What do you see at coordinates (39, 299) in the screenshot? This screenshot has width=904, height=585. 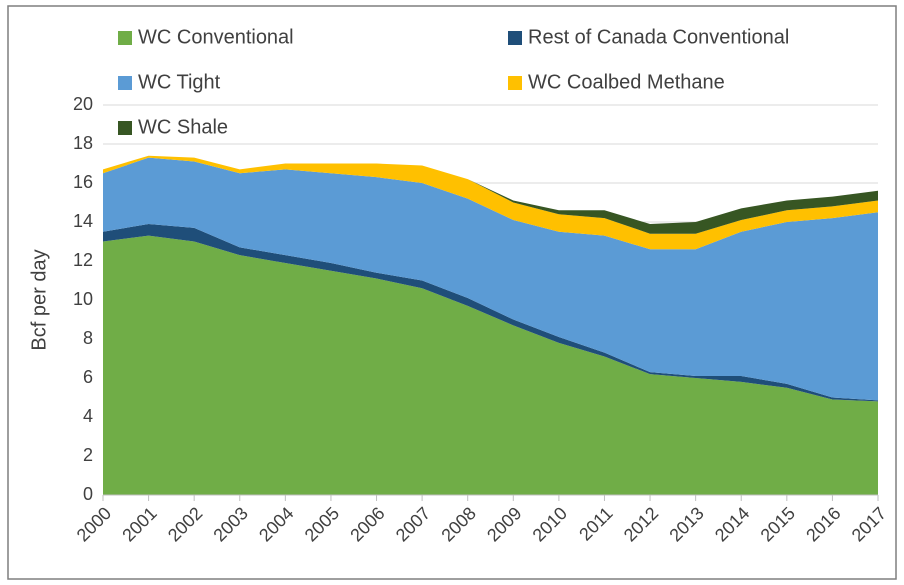 I see `y-axis-label: Bcf per day` at bounding box center [39, 299].